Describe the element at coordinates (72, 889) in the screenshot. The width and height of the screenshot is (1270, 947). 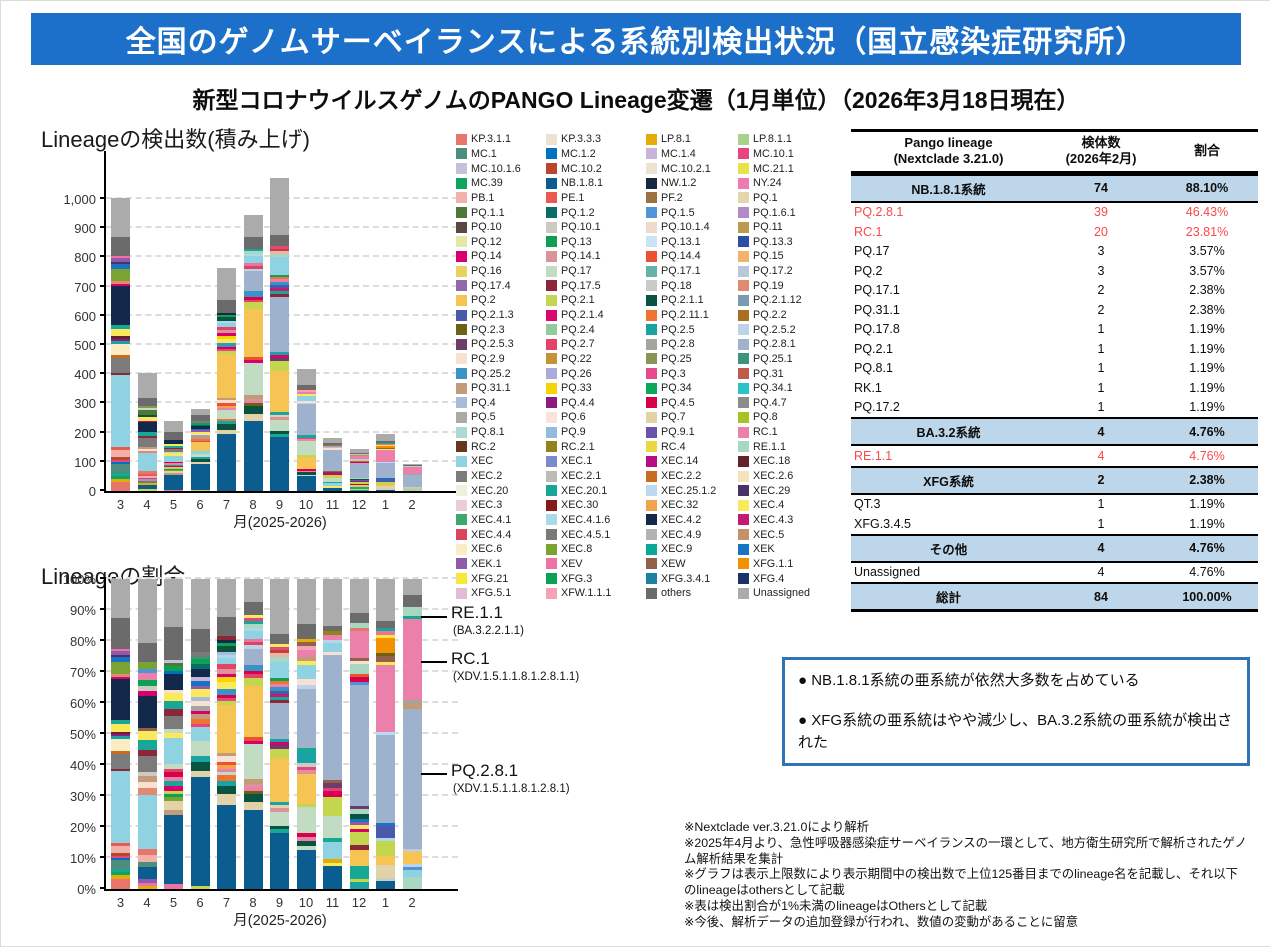
I see `y-axis-label: 0%` at that location.